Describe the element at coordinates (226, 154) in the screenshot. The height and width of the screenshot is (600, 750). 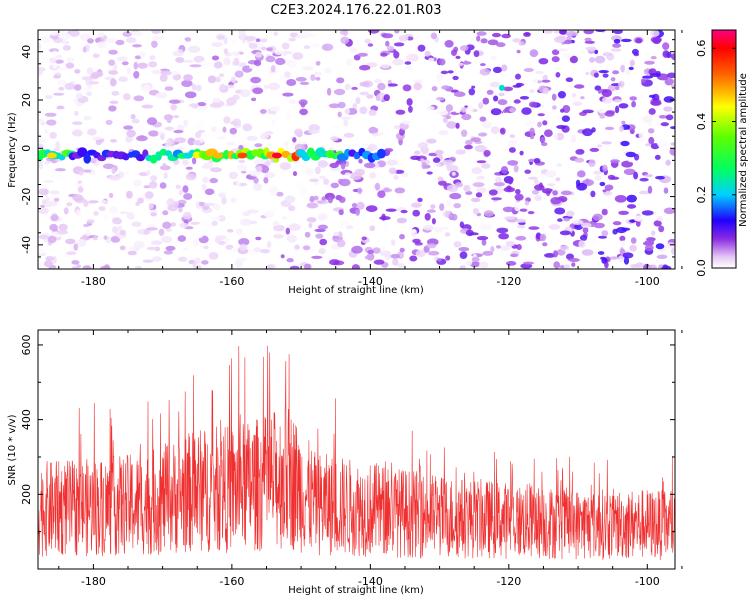
I see `signal-blob` at that location.